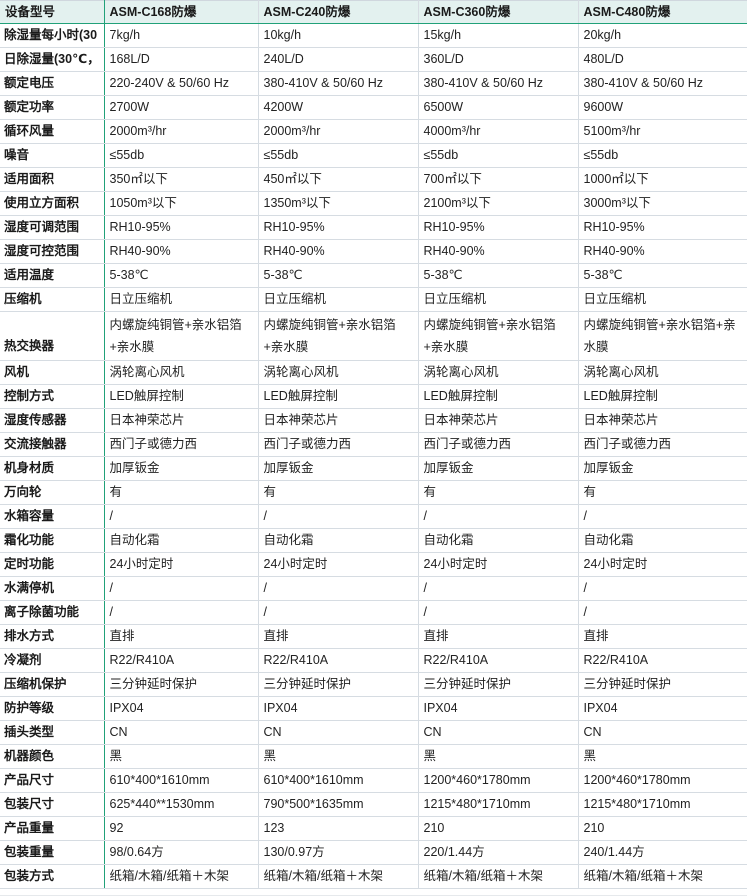 The image size is (747, 896). What do you see at coordinates (662, 275) in the screenshot?
I see `row-value-cell: 5-38℃` at bounding box center [662, 275].